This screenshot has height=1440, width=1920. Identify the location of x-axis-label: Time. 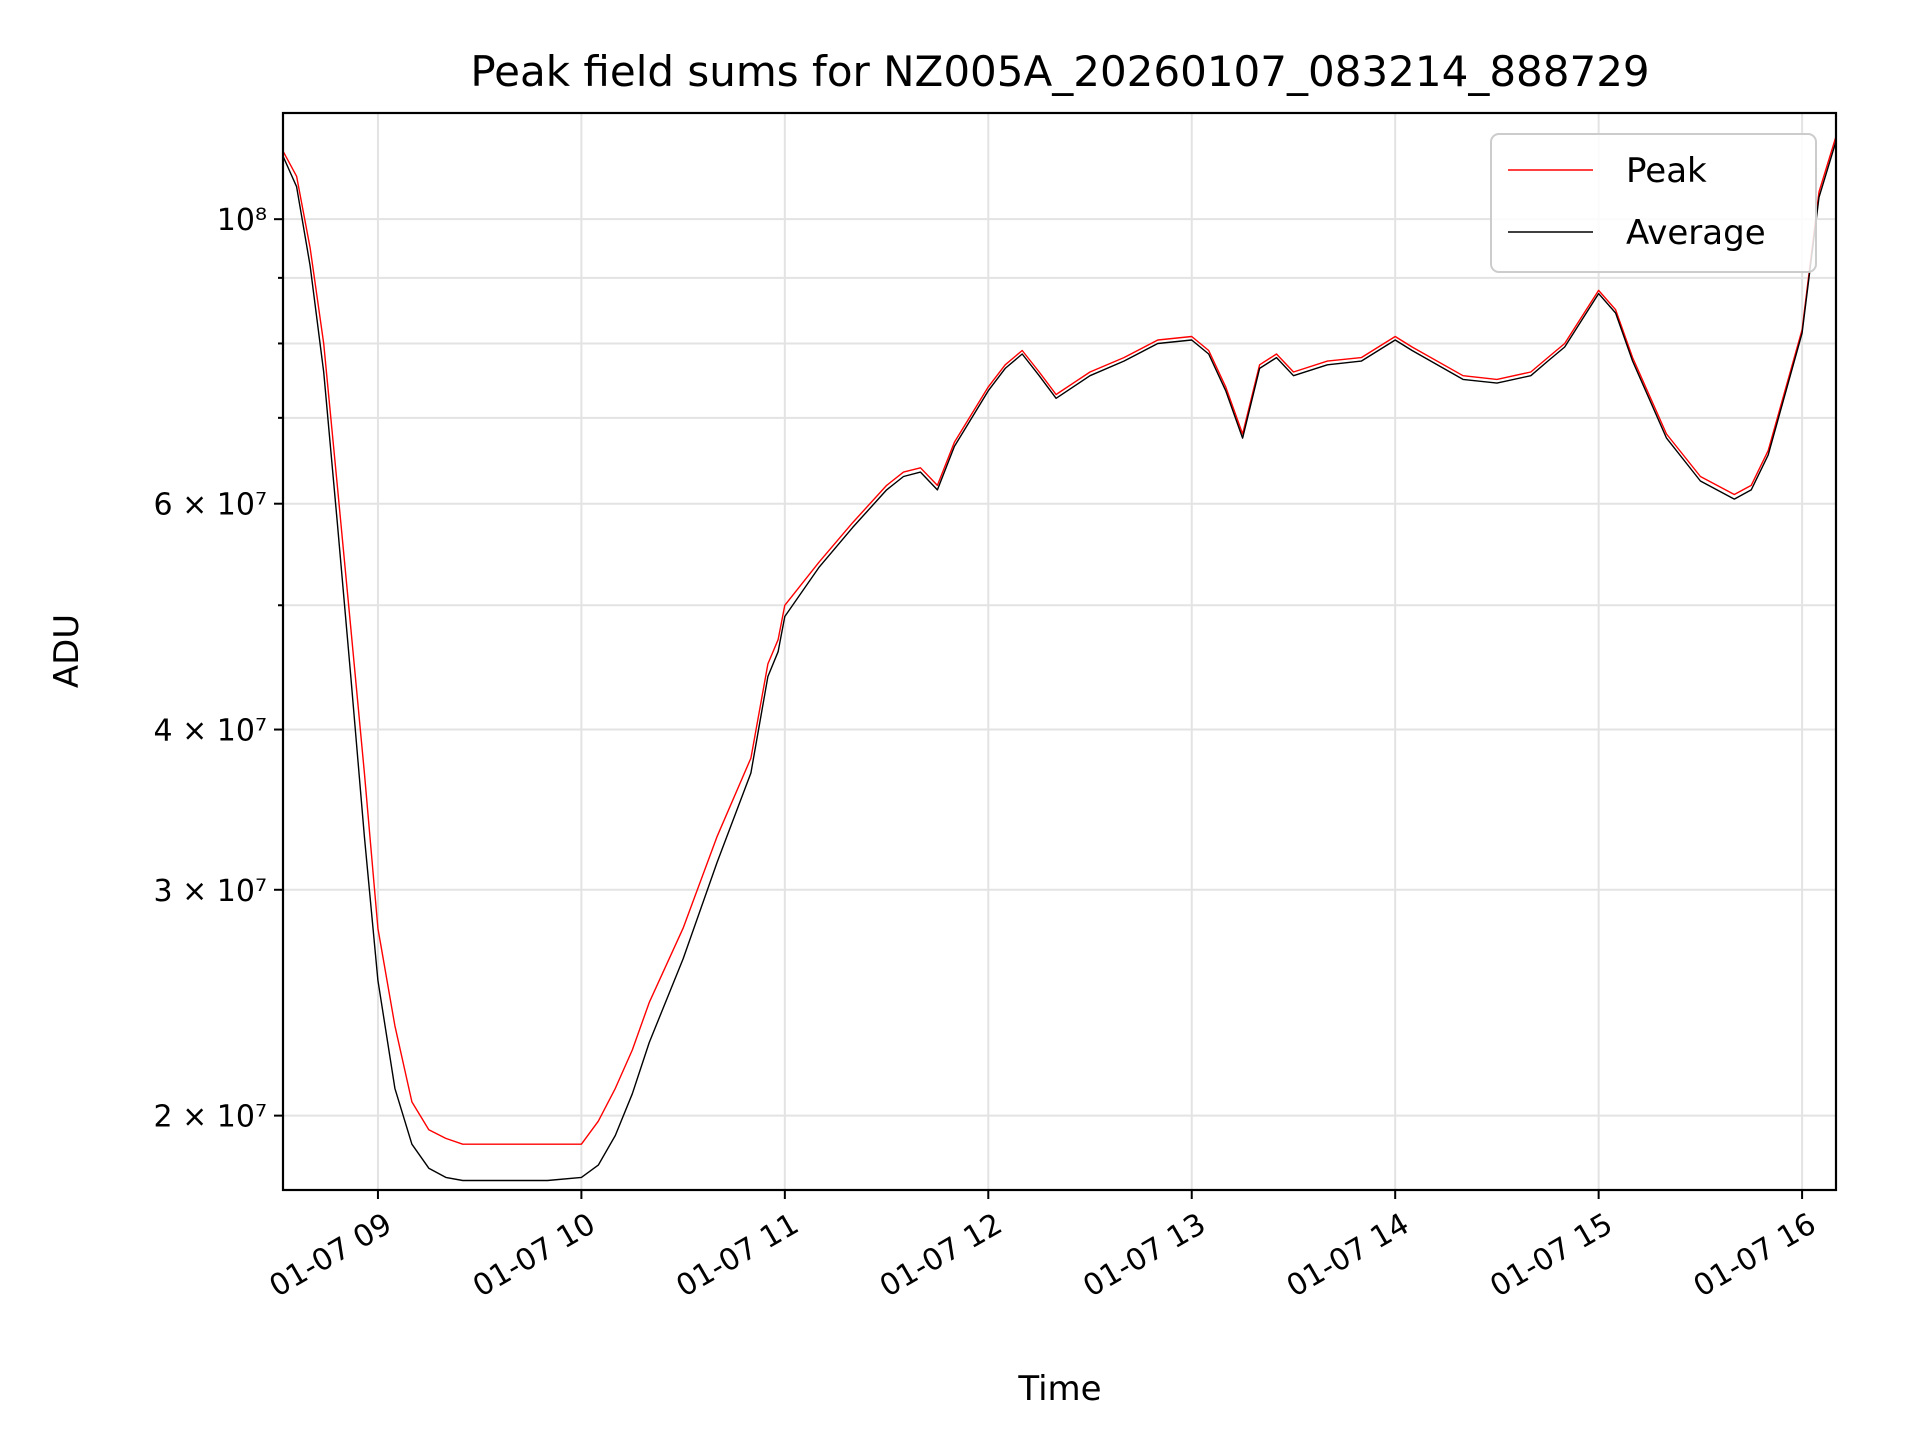
(1059, 1389).